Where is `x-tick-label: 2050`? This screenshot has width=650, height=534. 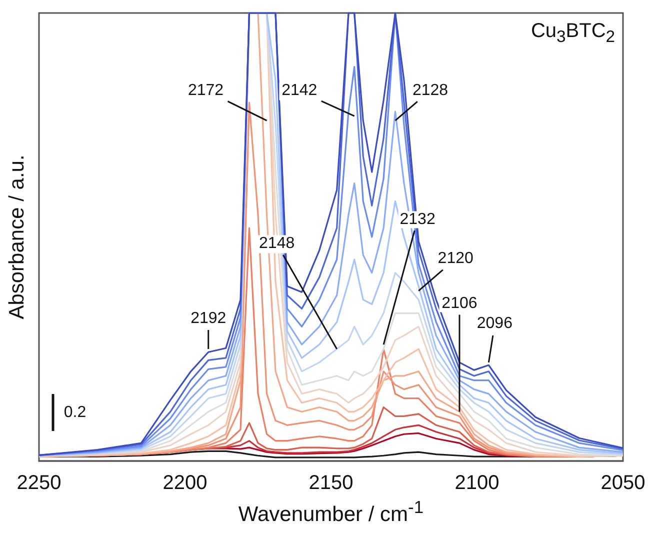 x-tick-label: 2050 is located at coordinates (623, 483).